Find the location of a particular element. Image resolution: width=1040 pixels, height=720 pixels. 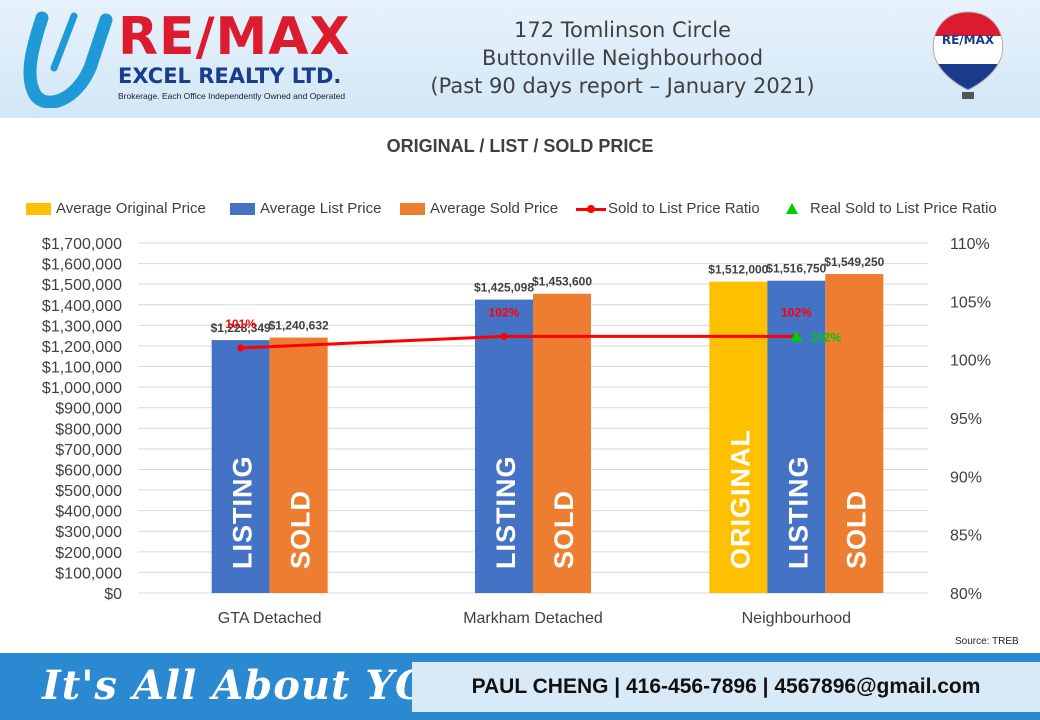

y-left-tick-label: $1,500,000 is located at coordinates (82, 285).